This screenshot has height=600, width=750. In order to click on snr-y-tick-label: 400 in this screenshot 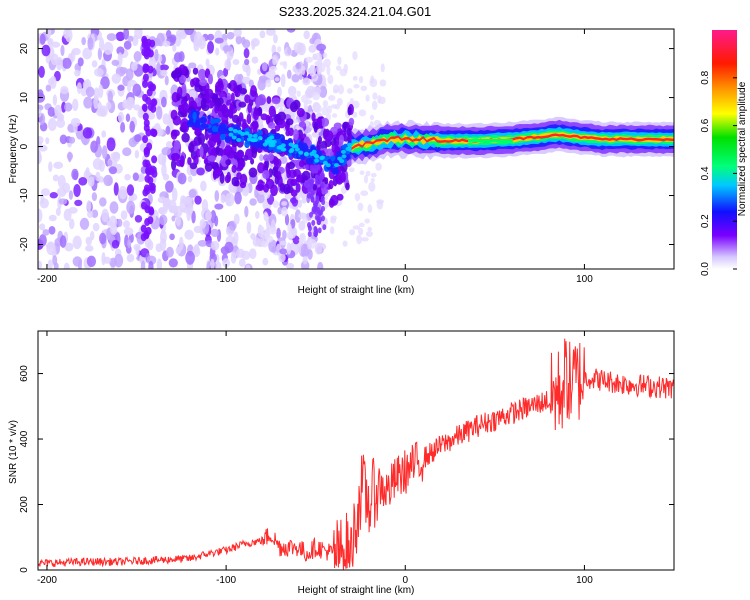, I will do `click(24, 438)`.